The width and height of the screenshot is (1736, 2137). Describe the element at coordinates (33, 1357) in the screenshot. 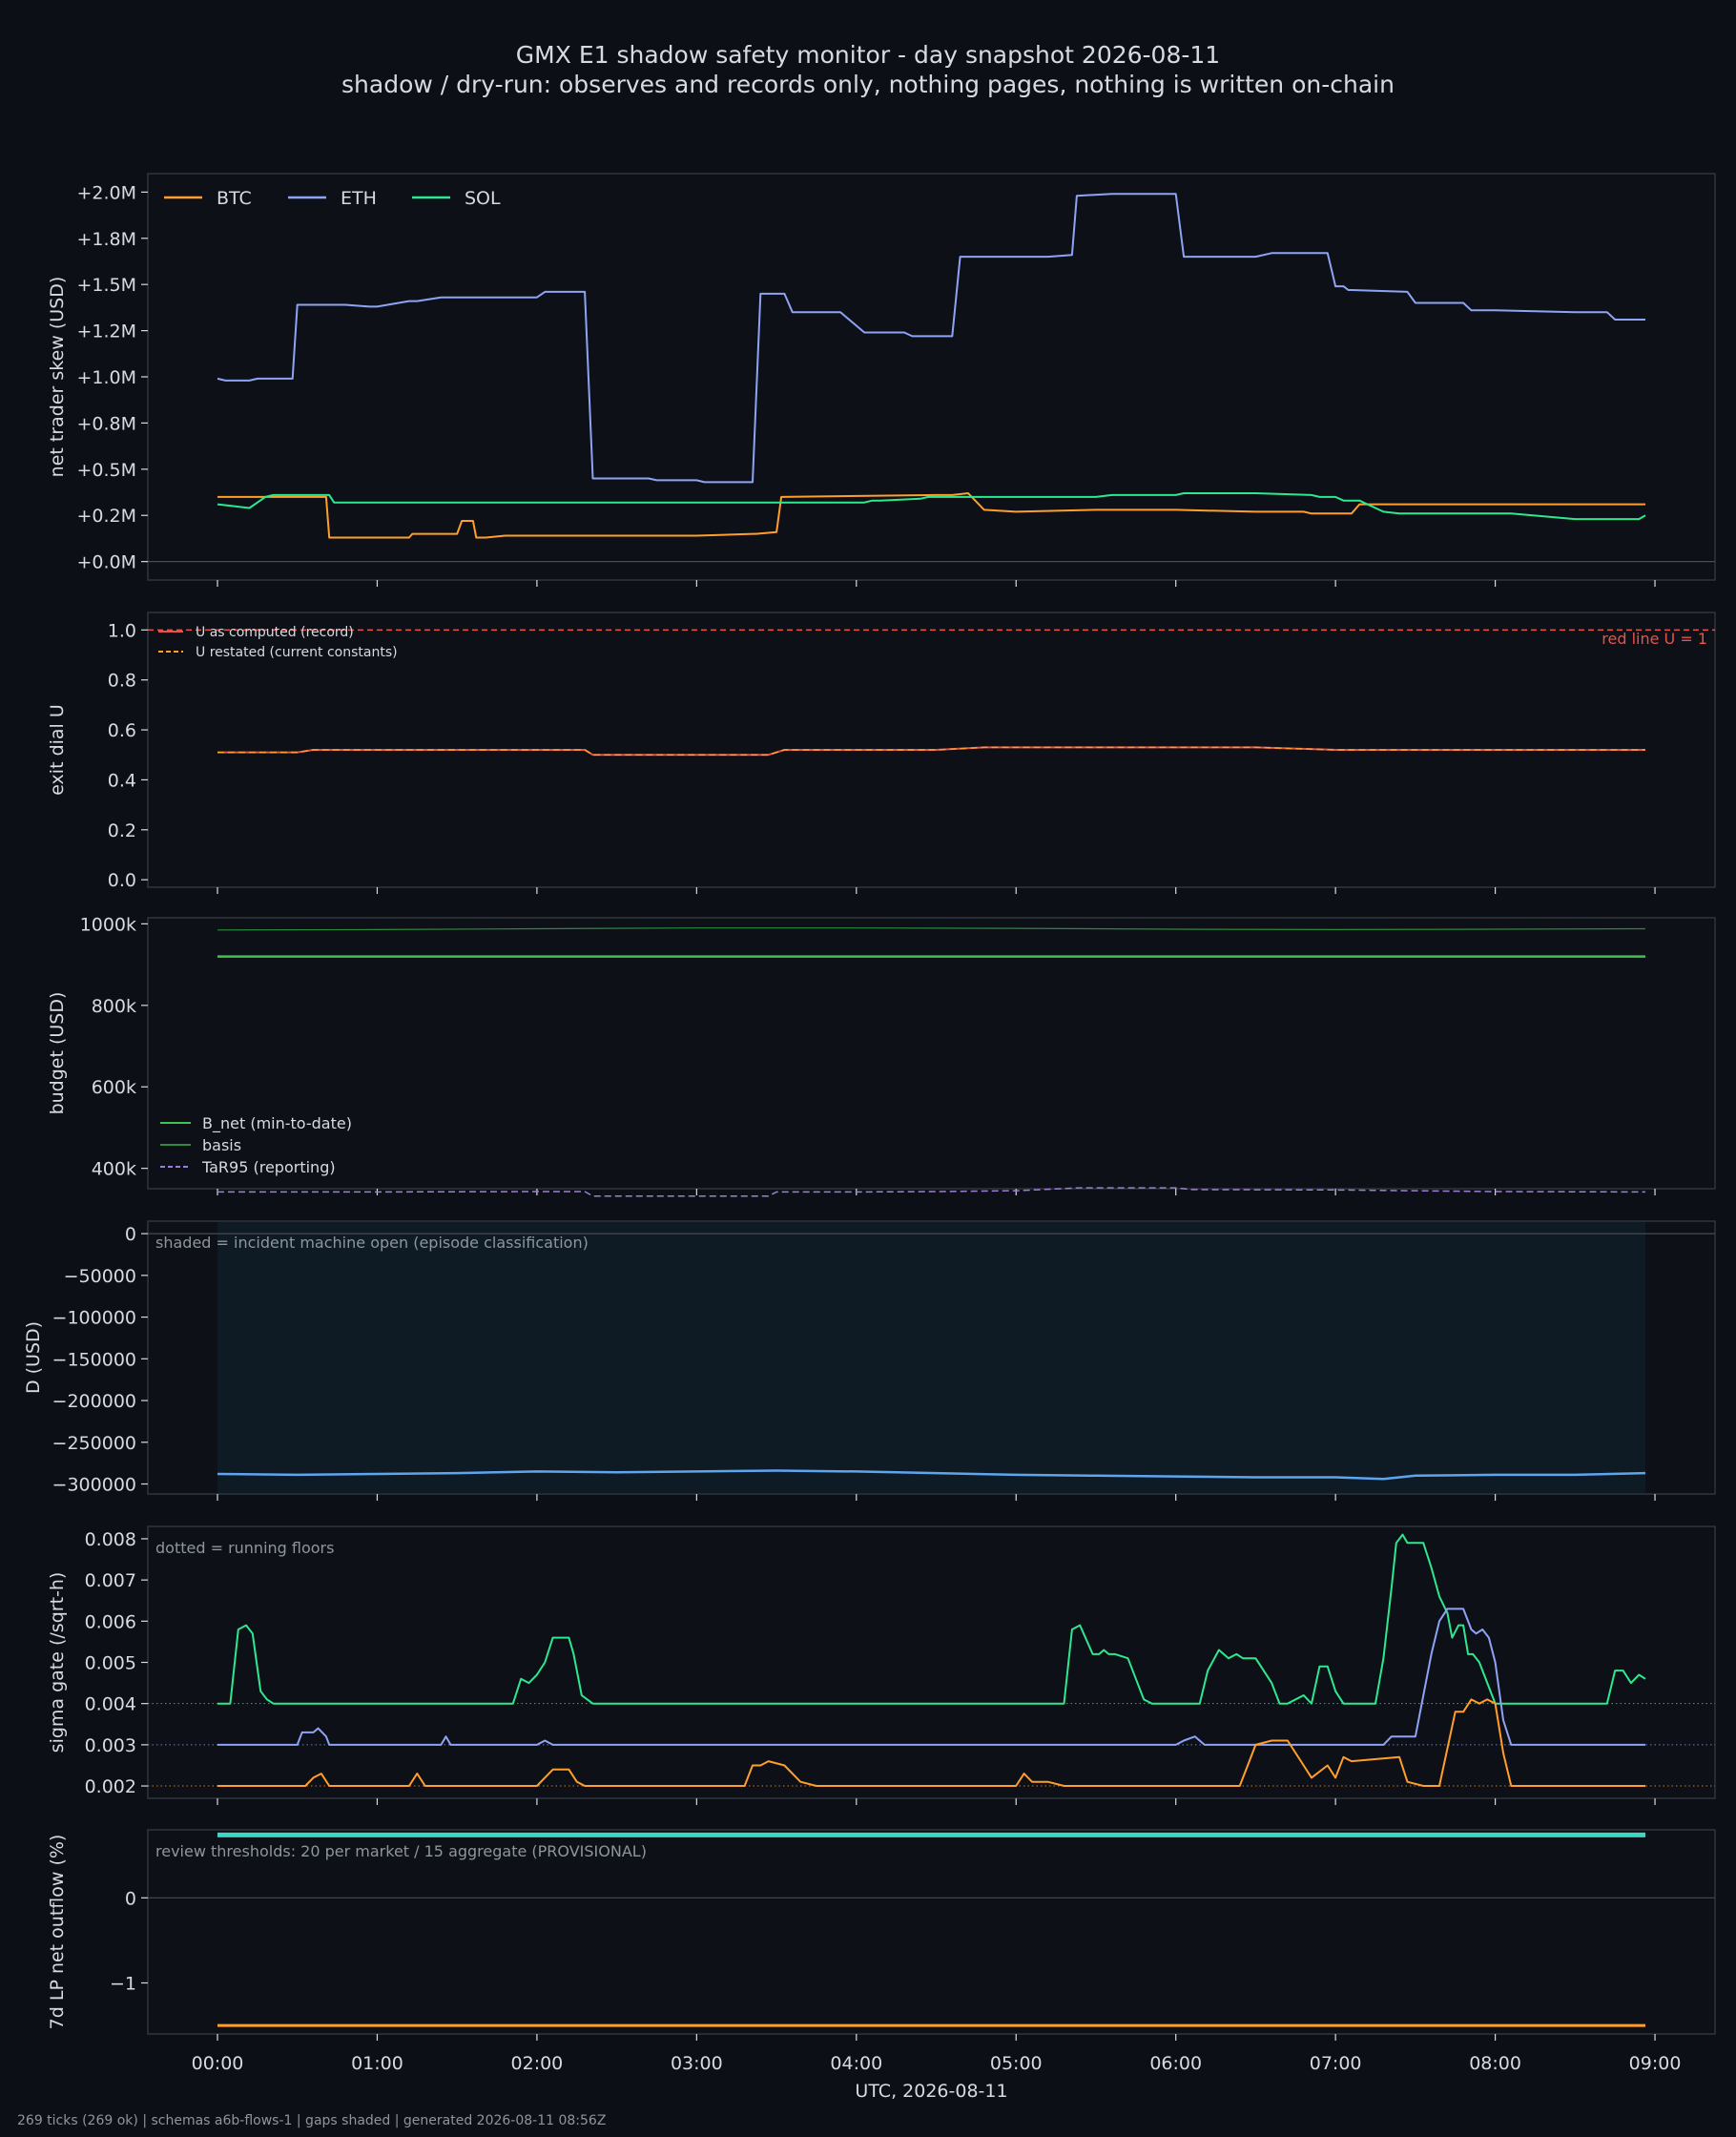

I see `y-axis-label: D (USD)` at that location.